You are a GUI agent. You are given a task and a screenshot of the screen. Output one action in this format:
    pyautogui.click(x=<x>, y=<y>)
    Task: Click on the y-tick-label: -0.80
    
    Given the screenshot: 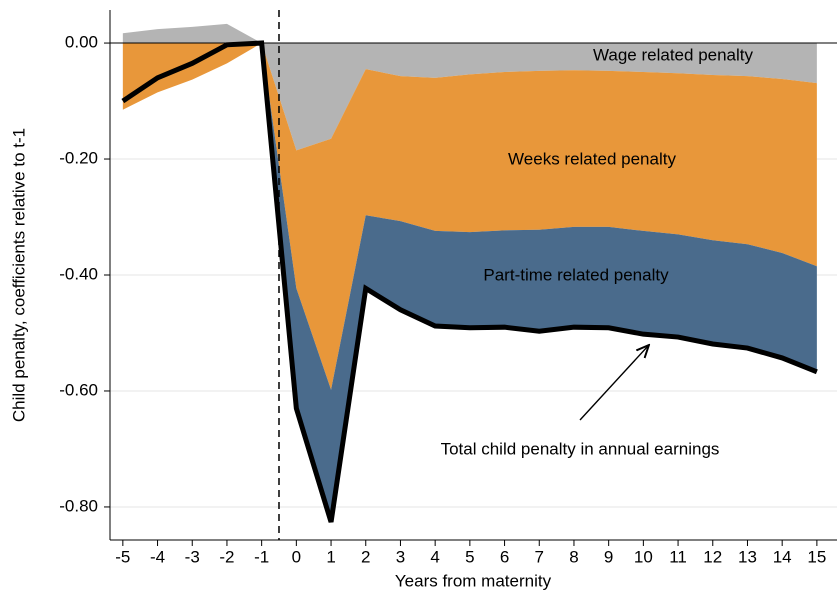 What is the action you would take?
    pyautogui.click(x=78, y=505)
    